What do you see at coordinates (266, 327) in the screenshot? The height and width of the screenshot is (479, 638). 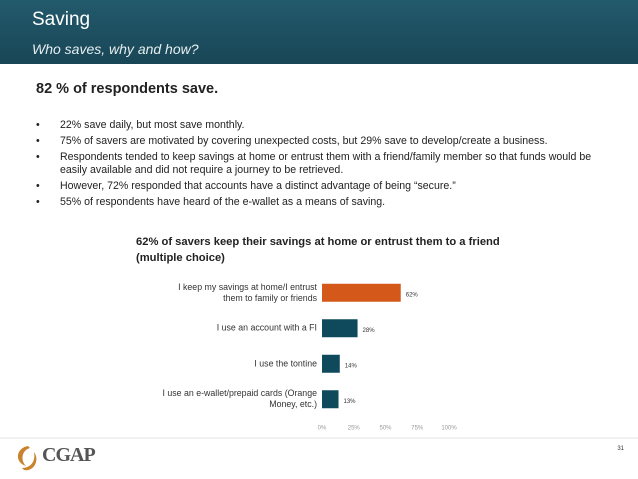 I see `category-label: I use an account with a FI` at bounding box center [266, 327].